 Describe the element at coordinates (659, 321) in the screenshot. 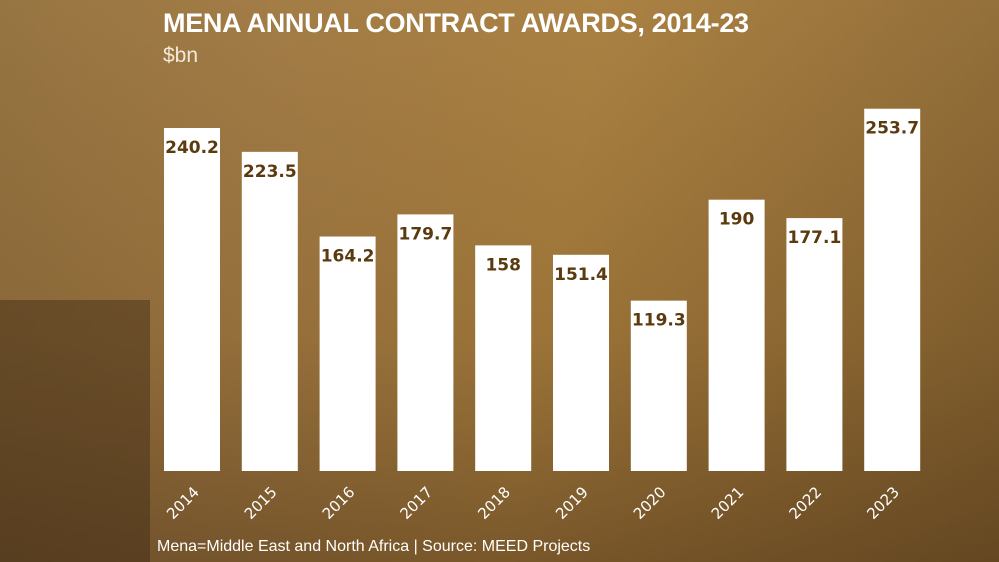

I see `value-label: 119.3` at that location.